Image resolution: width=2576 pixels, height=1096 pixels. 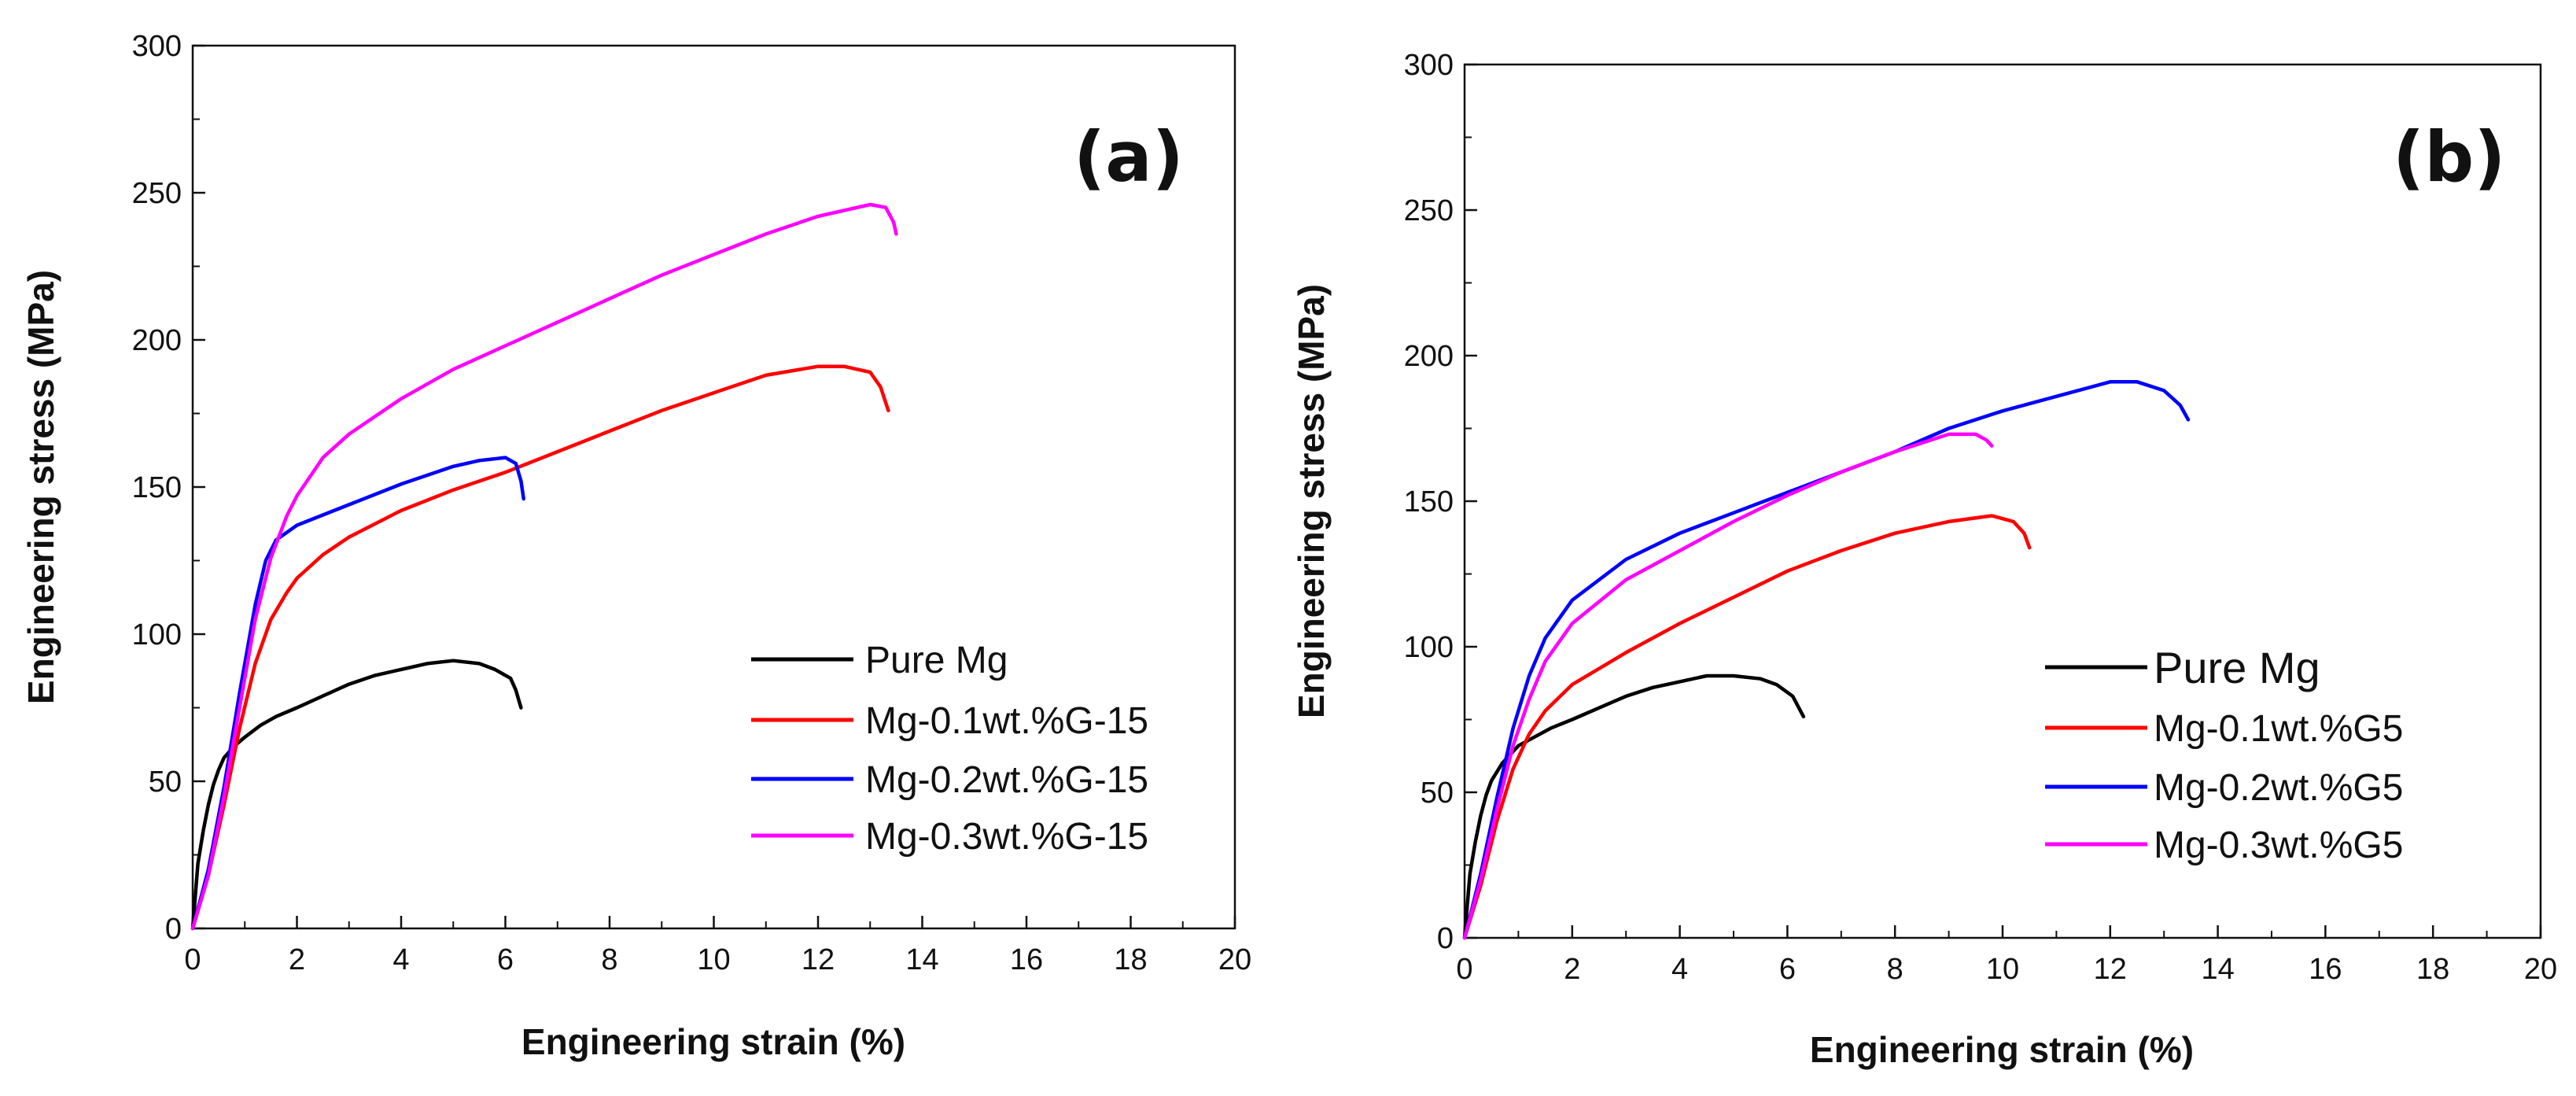 What do you see at coordinates (157, 487) in the screenshot?
I see `y-tick-label-a-3: 150` at bounding box center [157, 487].